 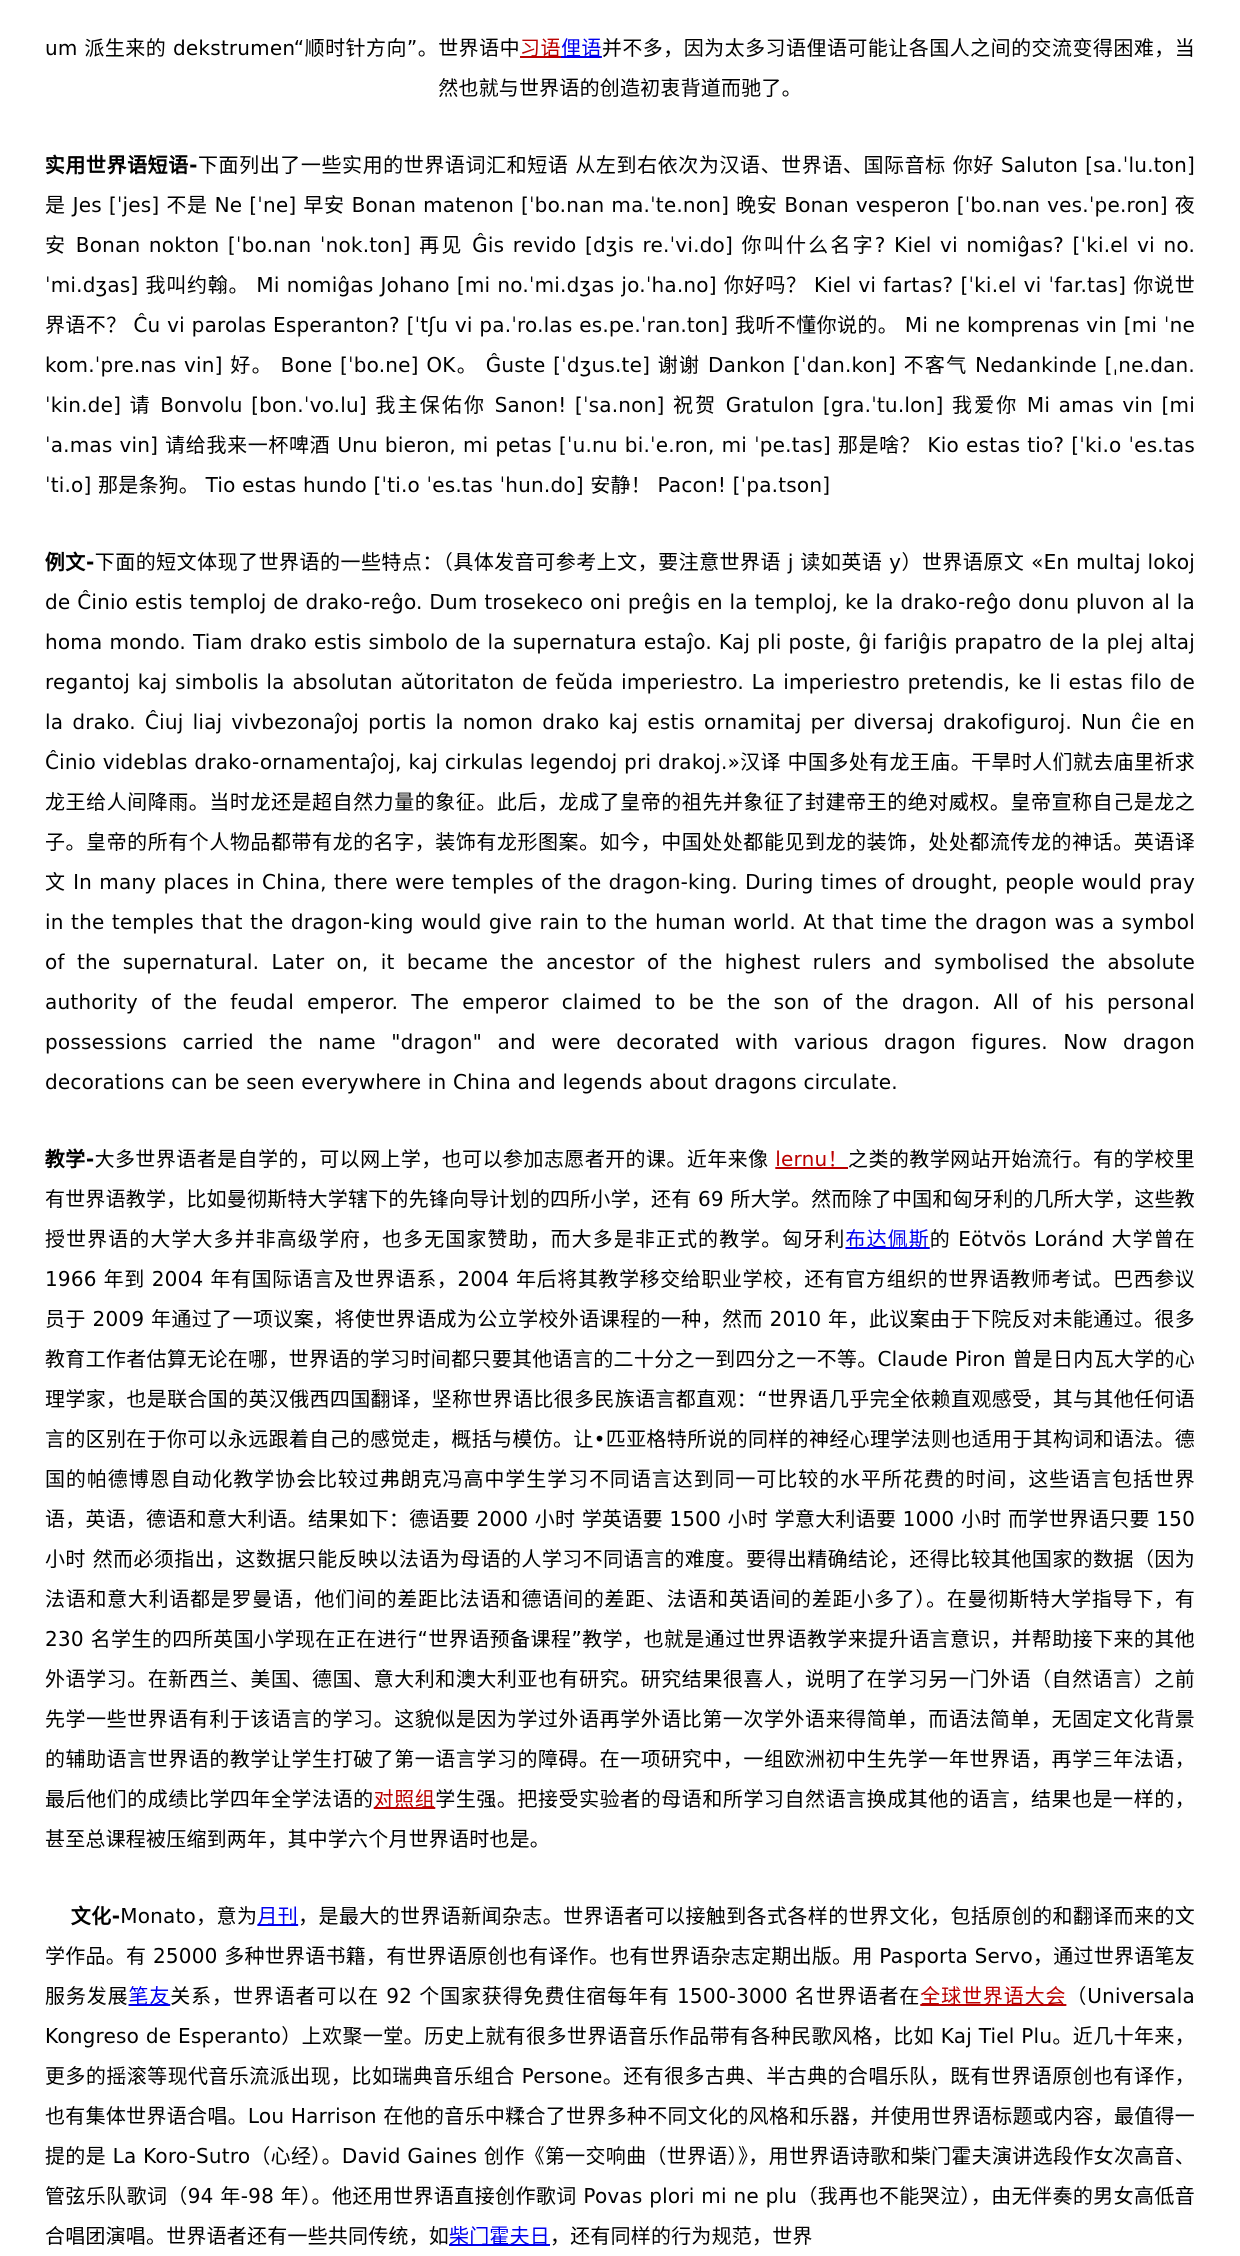 I want to click on section-heading-inline: 教学-, so click(x=70, y=1159).